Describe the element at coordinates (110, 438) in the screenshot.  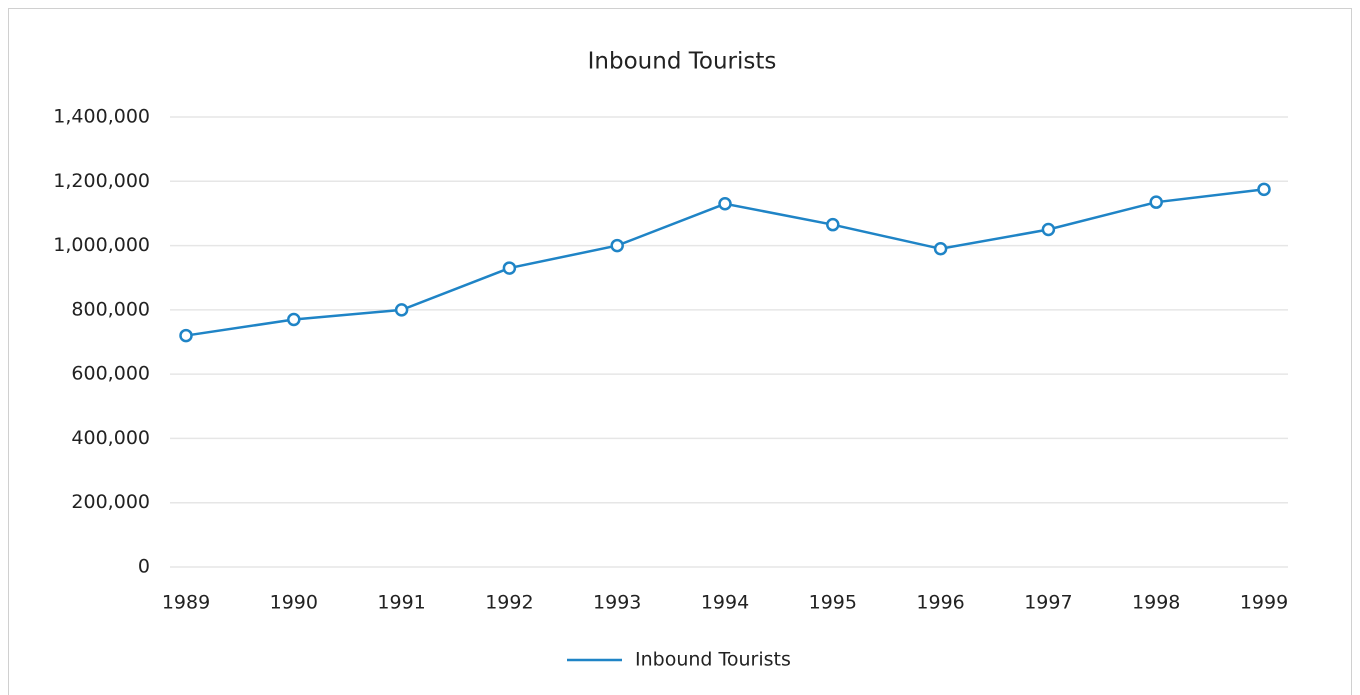
I see `y-tick-label: 400,000` at that location.